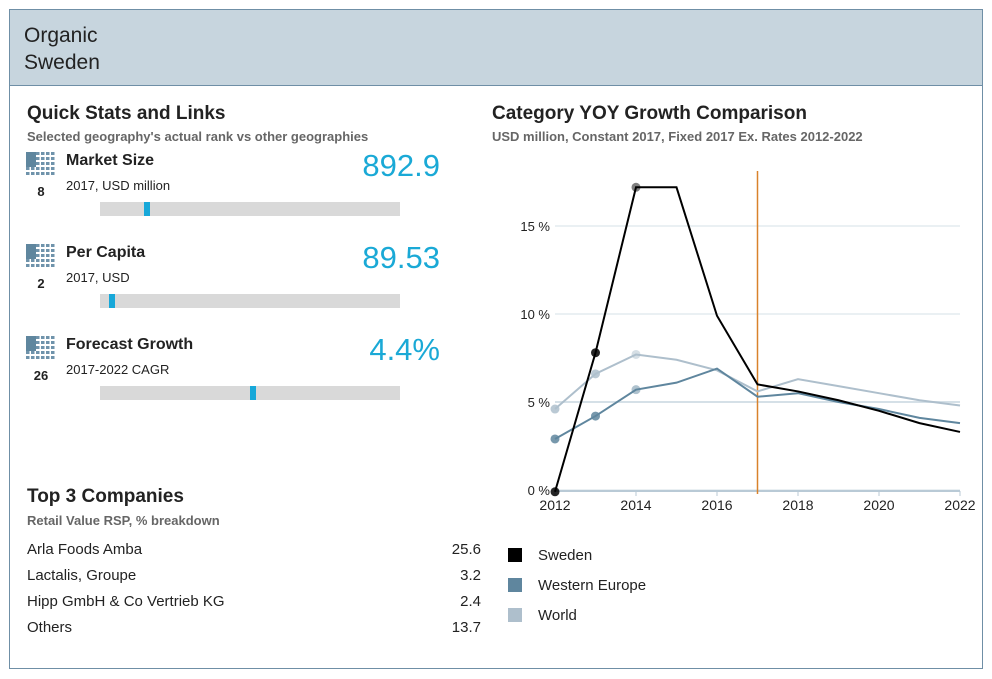  Describe the element at coordinates (98, 277) in the screenshot. I see `stat-unit: 2017, USD` at that location.